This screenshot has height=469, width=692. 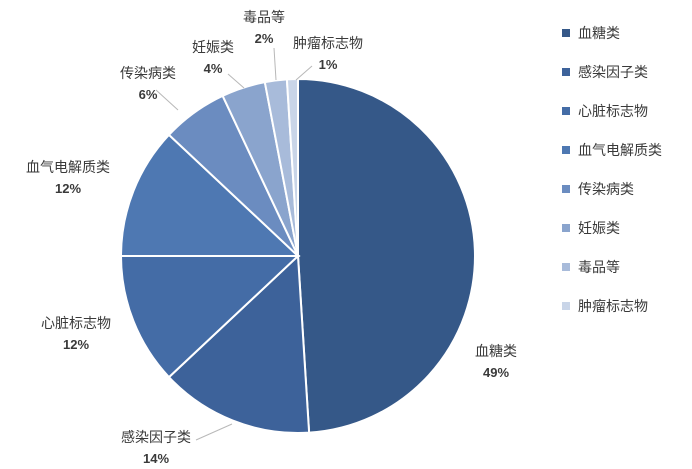 What do you see at coordinates (148, 94) in the screenshot?
I see `data-label-value: 6%` at bounding box center [148, 94].